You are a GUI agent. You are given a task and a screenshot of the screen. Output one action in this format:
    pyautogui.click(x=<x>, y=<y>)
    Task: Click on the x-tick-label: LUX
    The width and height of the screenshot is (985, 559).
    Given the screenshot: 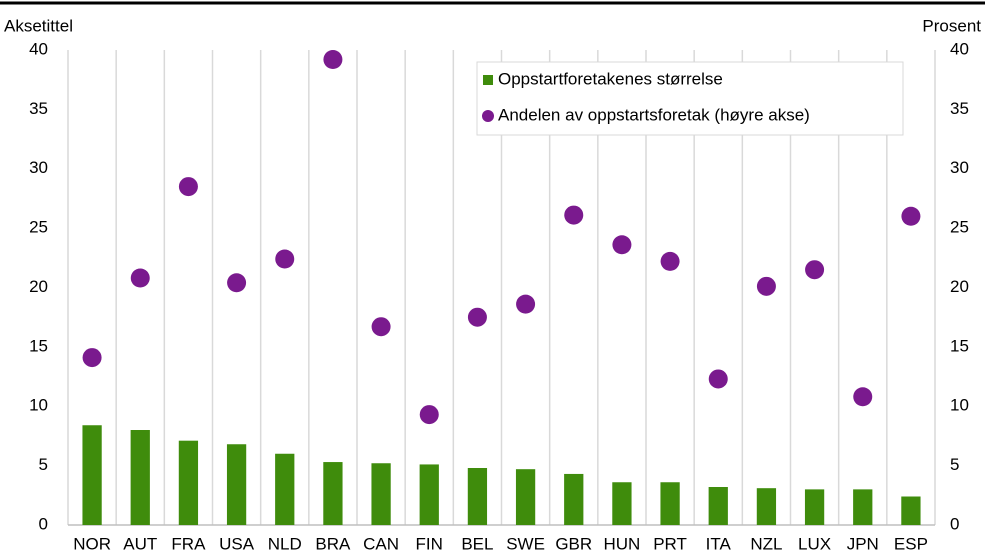 What is the action you would take?
    pyautogui.click(x=814, y=543)
    